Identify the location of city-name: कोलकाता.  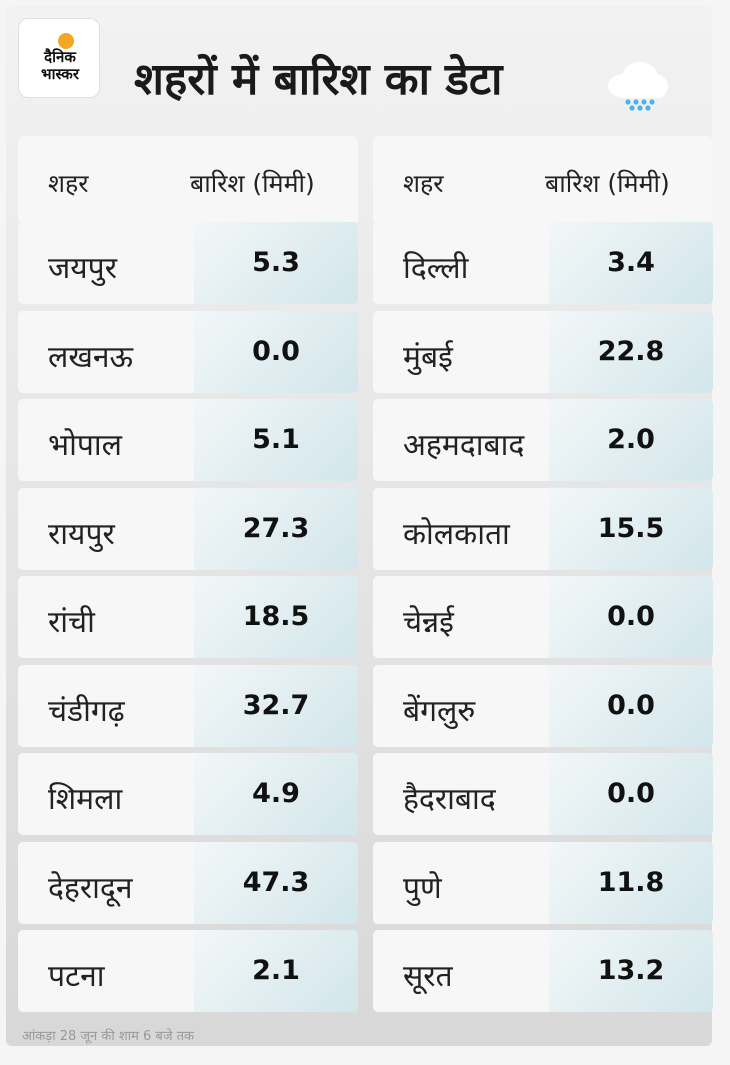
(456, 534).